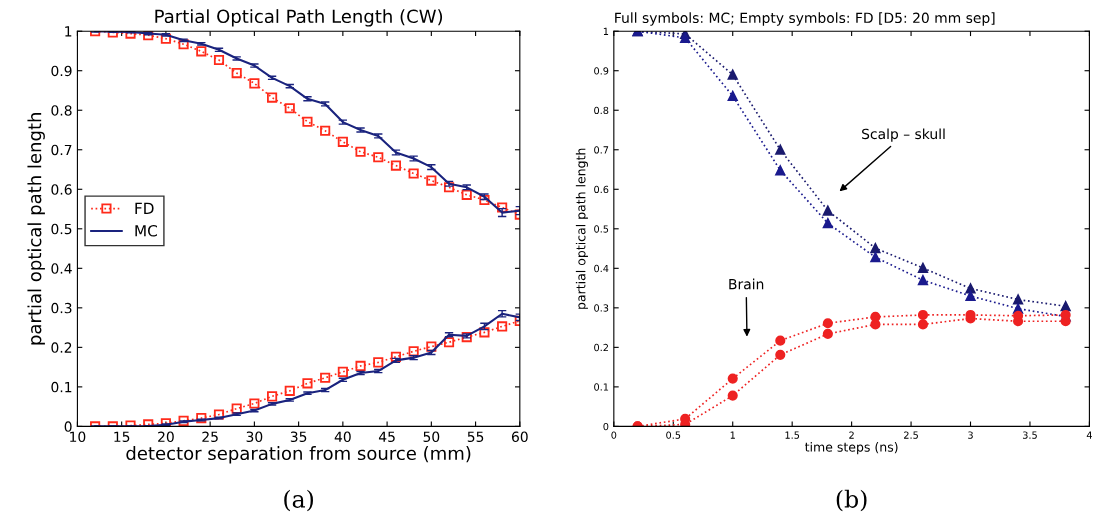  What do you see at coordinates (732, 435) in the screenshot?
I see `x-tick-label: 1` at bounding box center [732, 435].